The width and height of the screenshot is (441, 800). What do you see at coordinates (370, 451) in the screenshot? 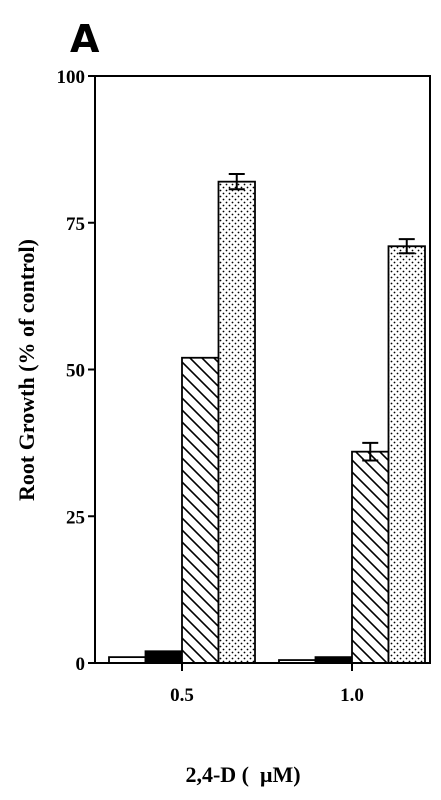
I see `error-bar-3-1.0` at bounding box center [370, 451].